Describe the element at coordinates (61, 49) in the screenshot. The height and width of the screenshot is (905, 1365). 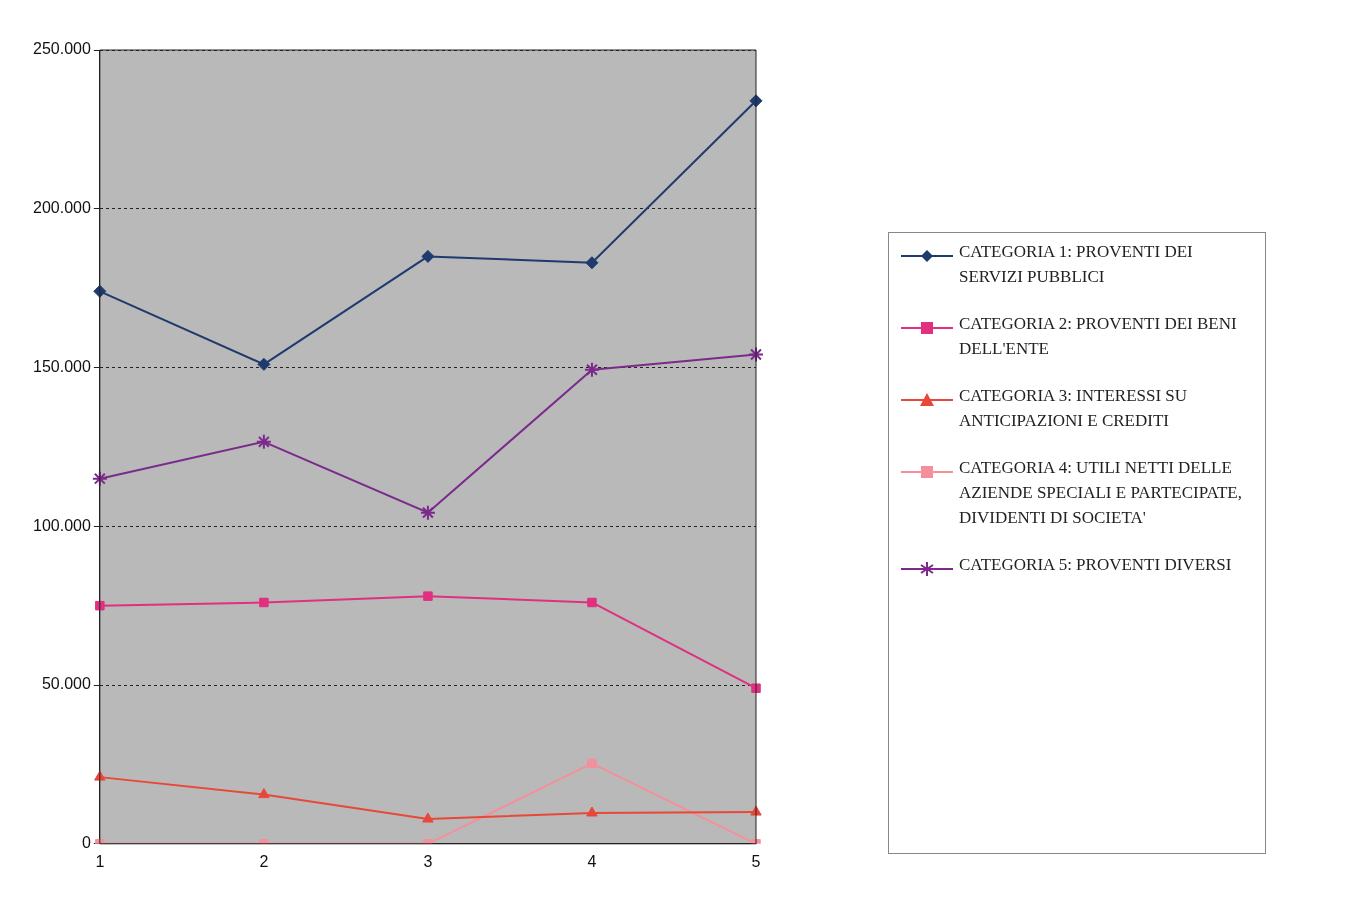
I see `y-tick-label: 250.000` at that location.